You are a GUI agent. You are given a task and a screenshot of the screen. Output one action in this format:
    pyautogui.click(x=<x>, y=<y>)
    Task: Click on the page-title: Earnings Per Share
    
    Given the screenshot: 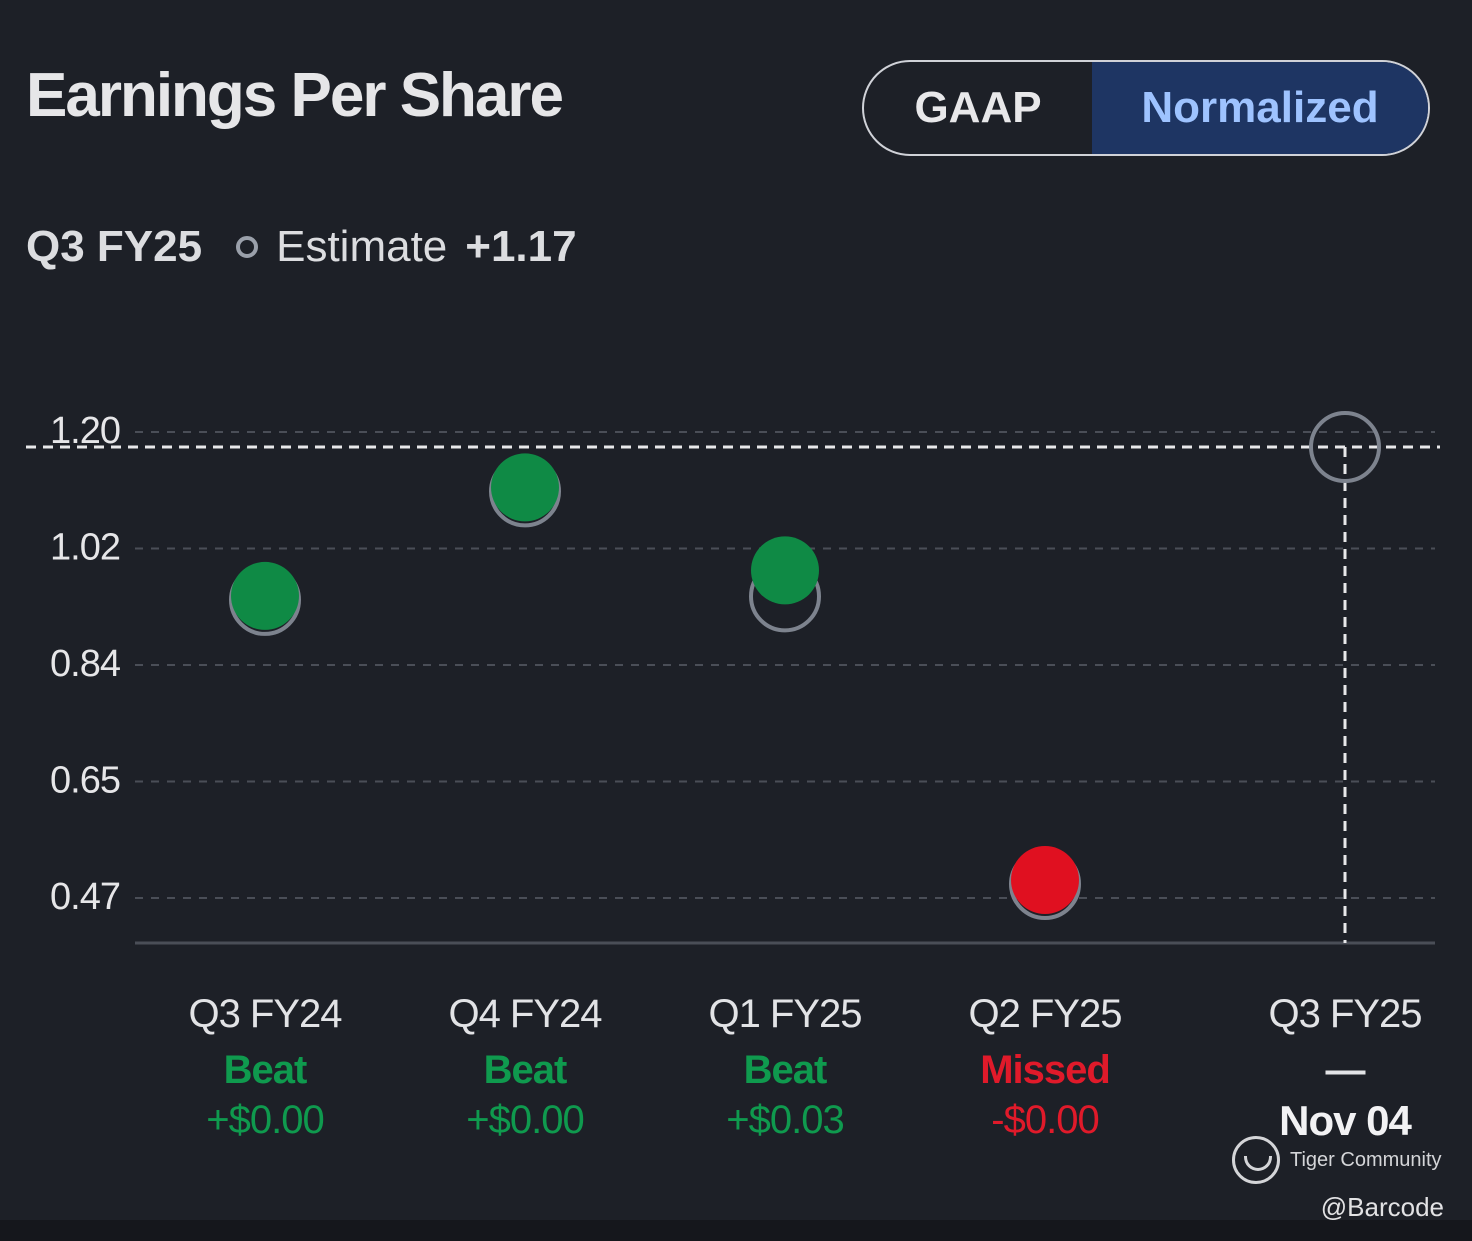 What is the action you would take?
    pyautogui.click(x=295, y=95)
    